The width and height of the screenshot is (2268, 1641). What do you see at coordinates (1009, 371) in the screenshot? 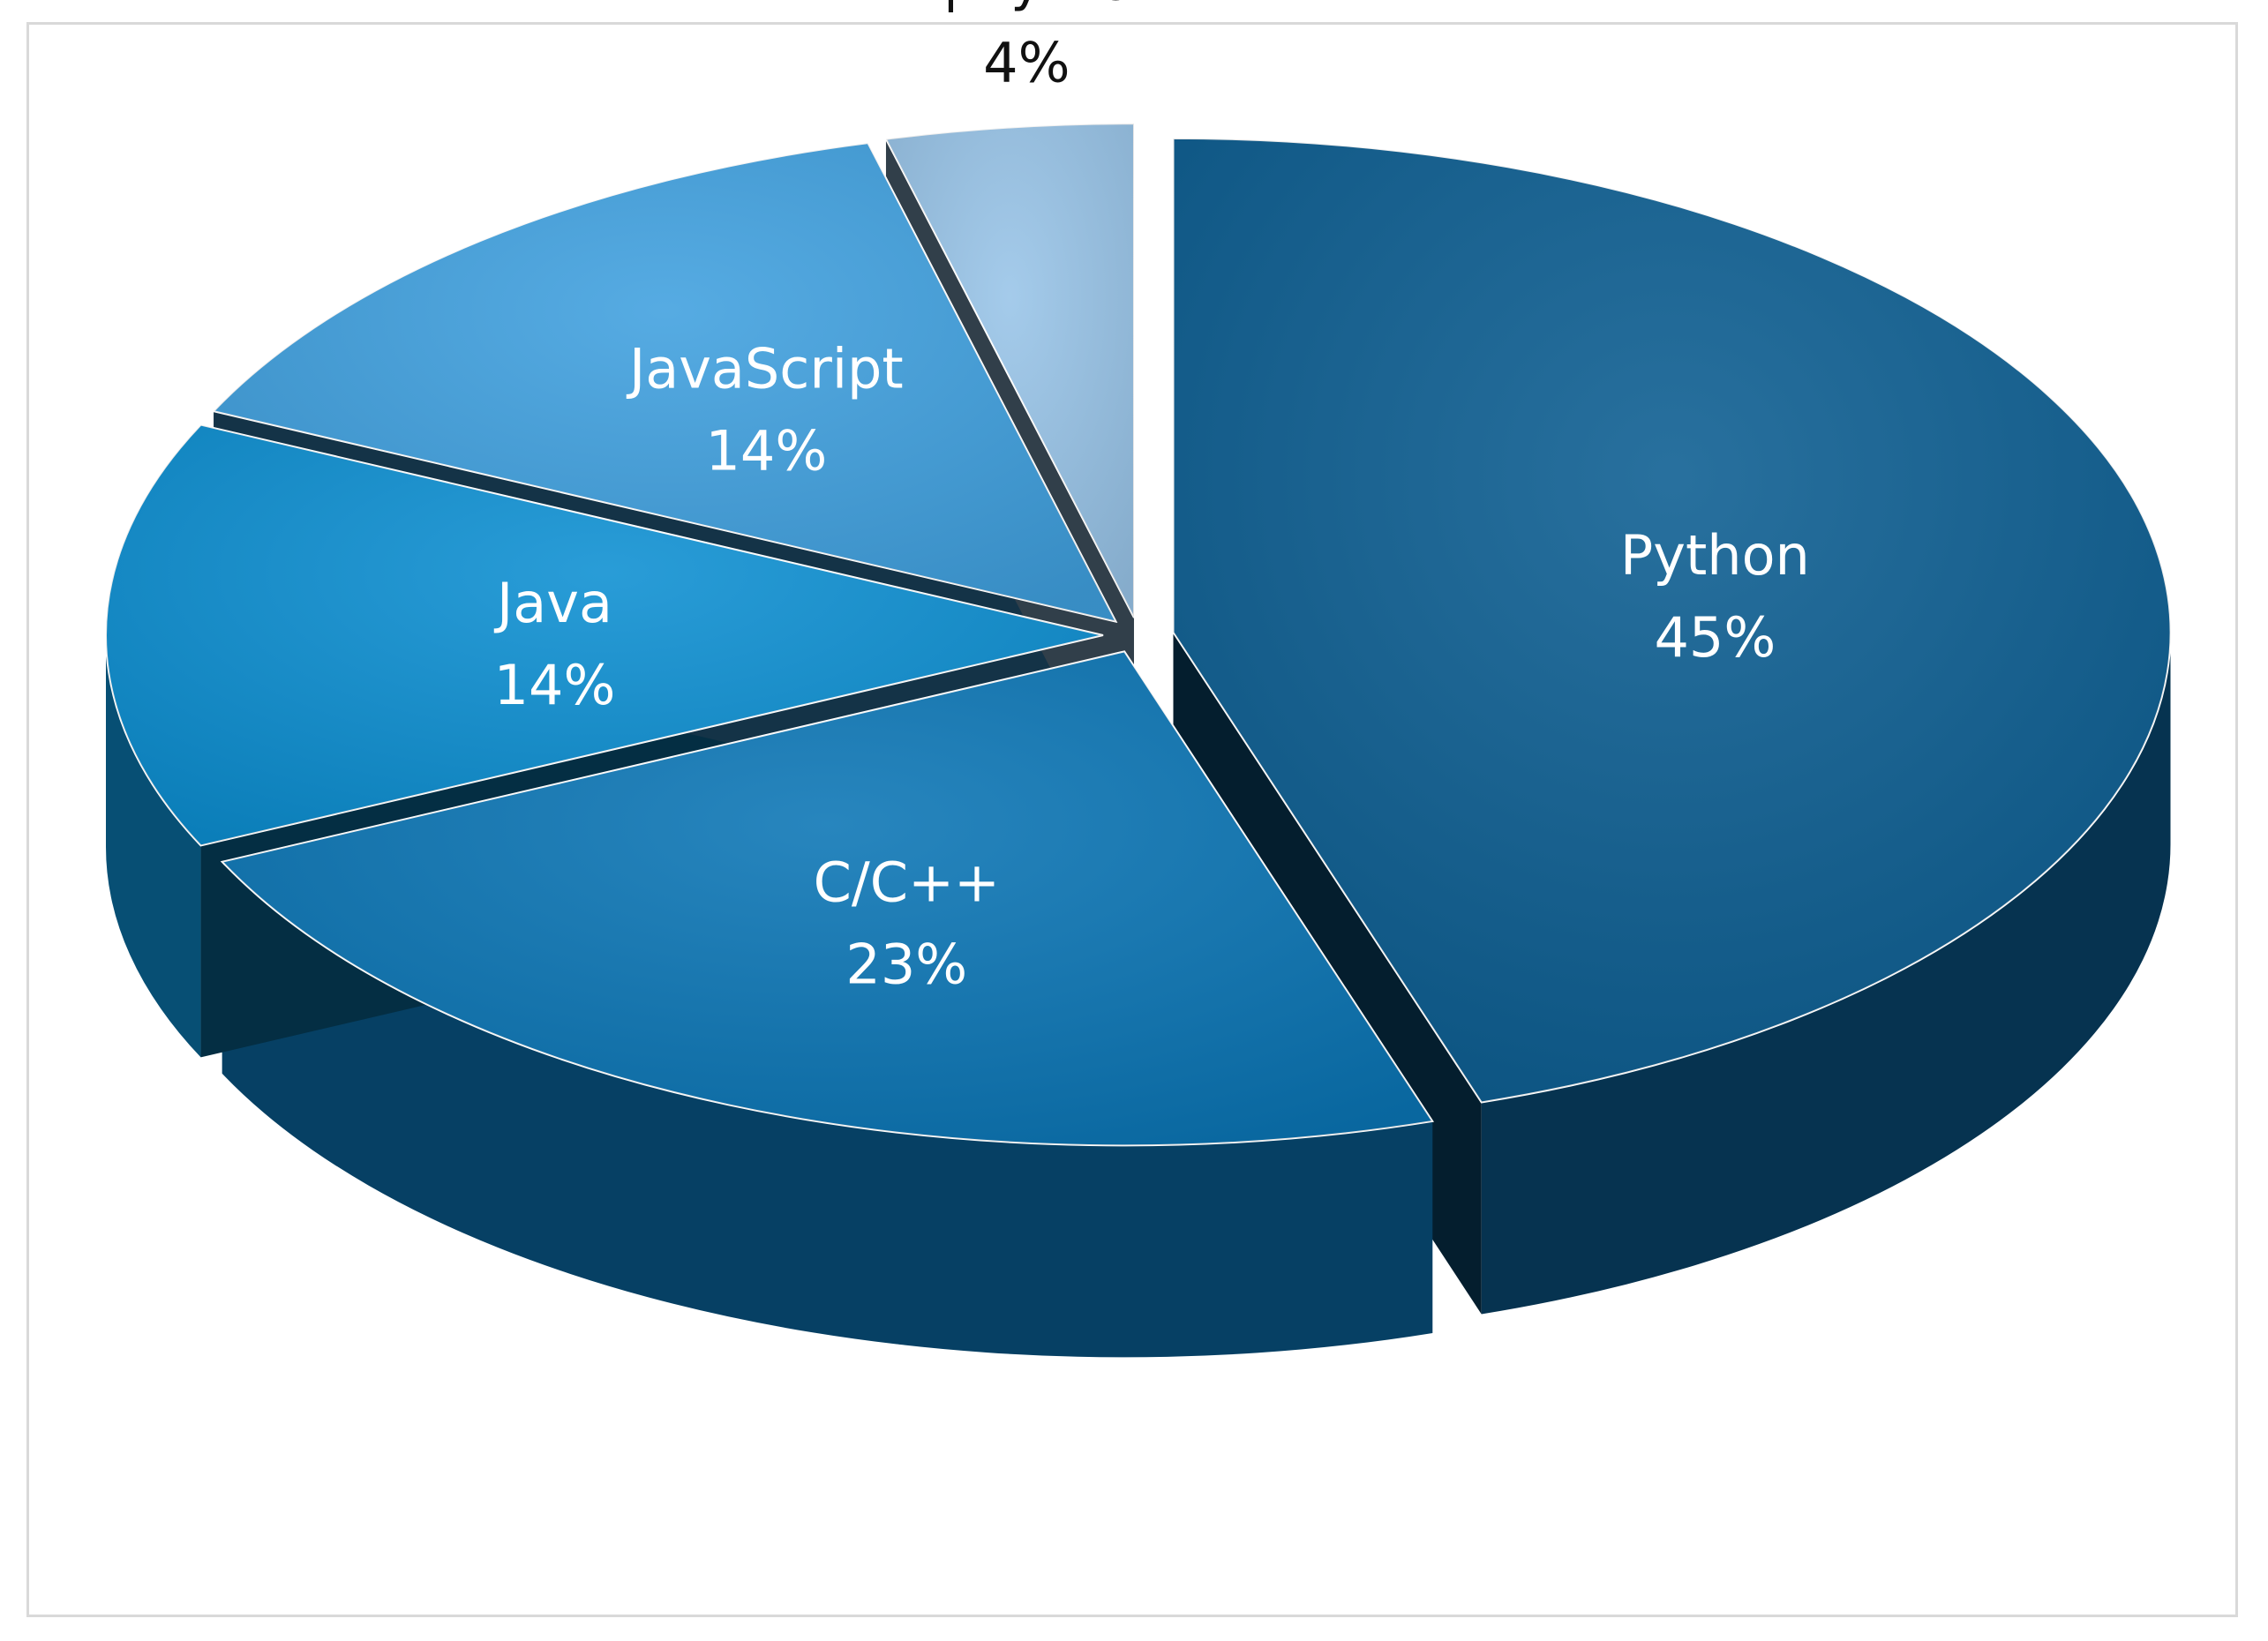
I see `slice-shading-r-python` at bounding box center [1009, 371].